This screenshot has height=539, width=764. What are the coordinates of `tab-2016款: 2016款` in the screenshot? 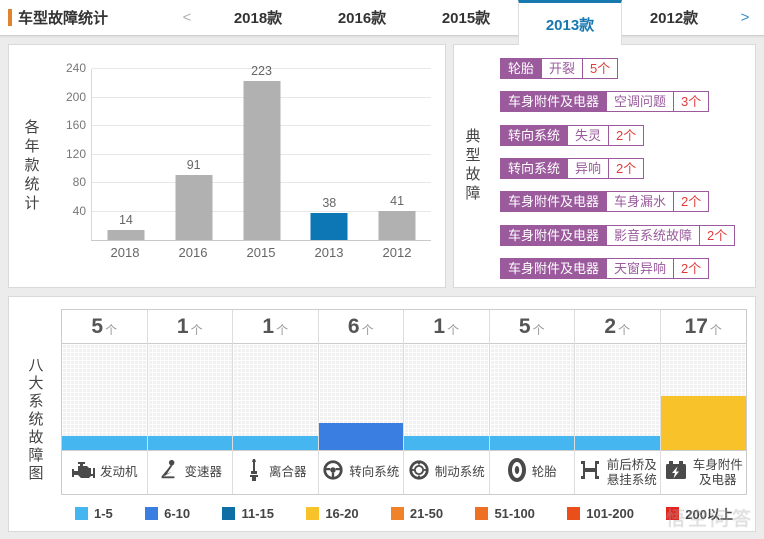 It's located at (362, 18).